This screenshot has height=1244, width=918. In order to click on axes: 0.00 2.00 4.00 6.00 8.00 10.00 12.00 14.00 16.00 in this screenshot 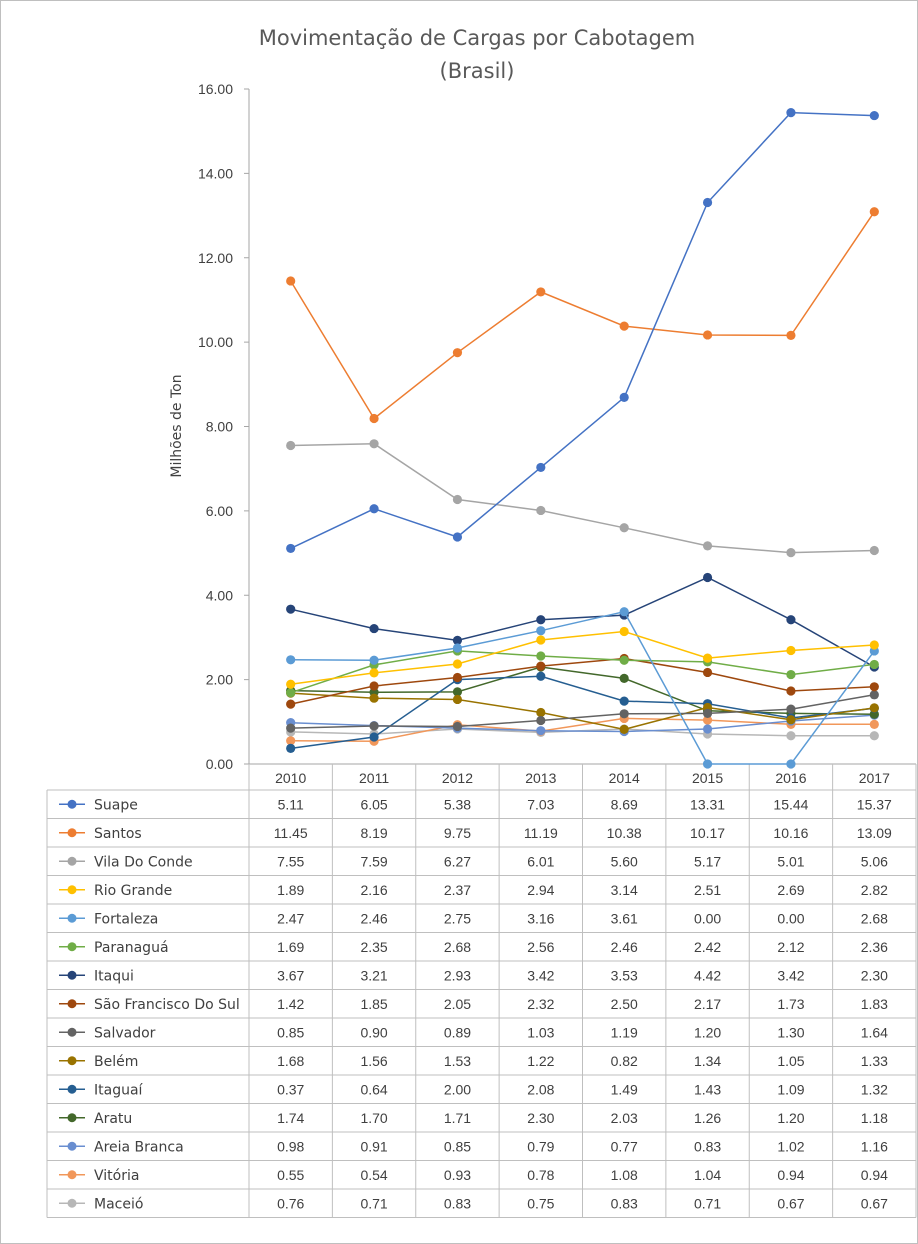, I will do `click(224, 426)`.